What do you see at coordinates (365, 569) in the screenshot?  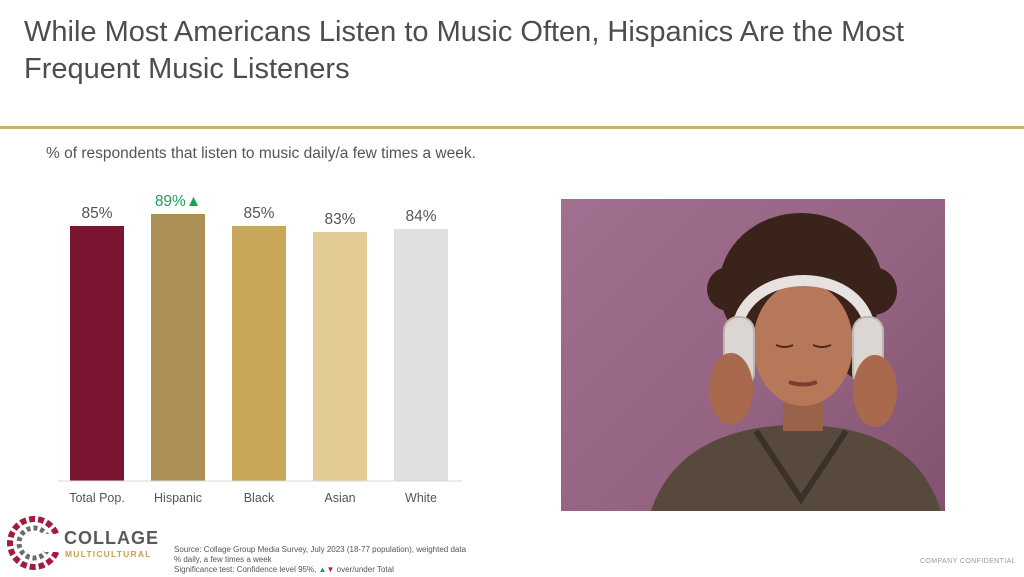 I see `significance-suffix: over/under Total` at bounding box center [365, 569].